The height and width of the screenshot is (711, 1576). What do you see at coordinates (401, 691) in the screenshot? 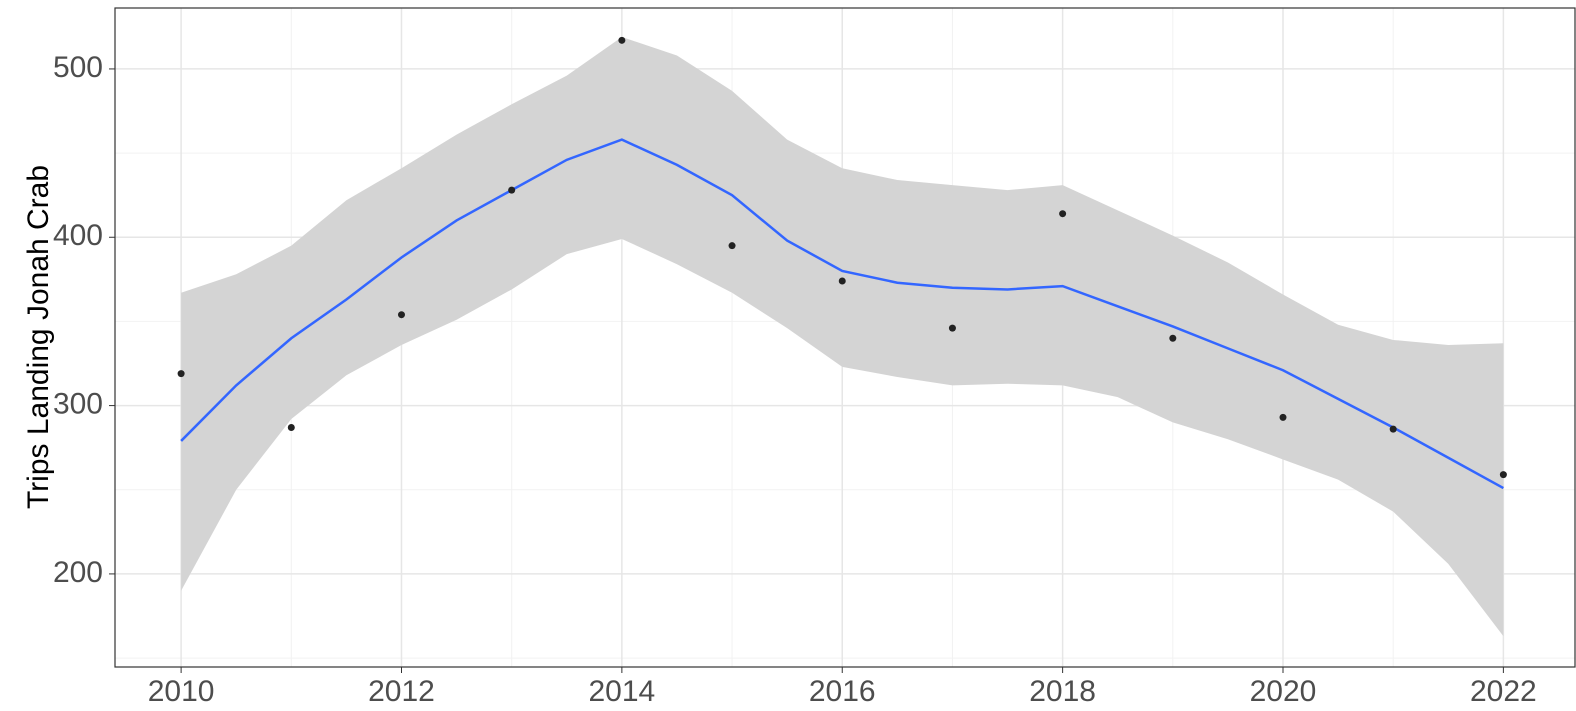
I see `x-tick-label: 2012` at bounding box center [401, 691].